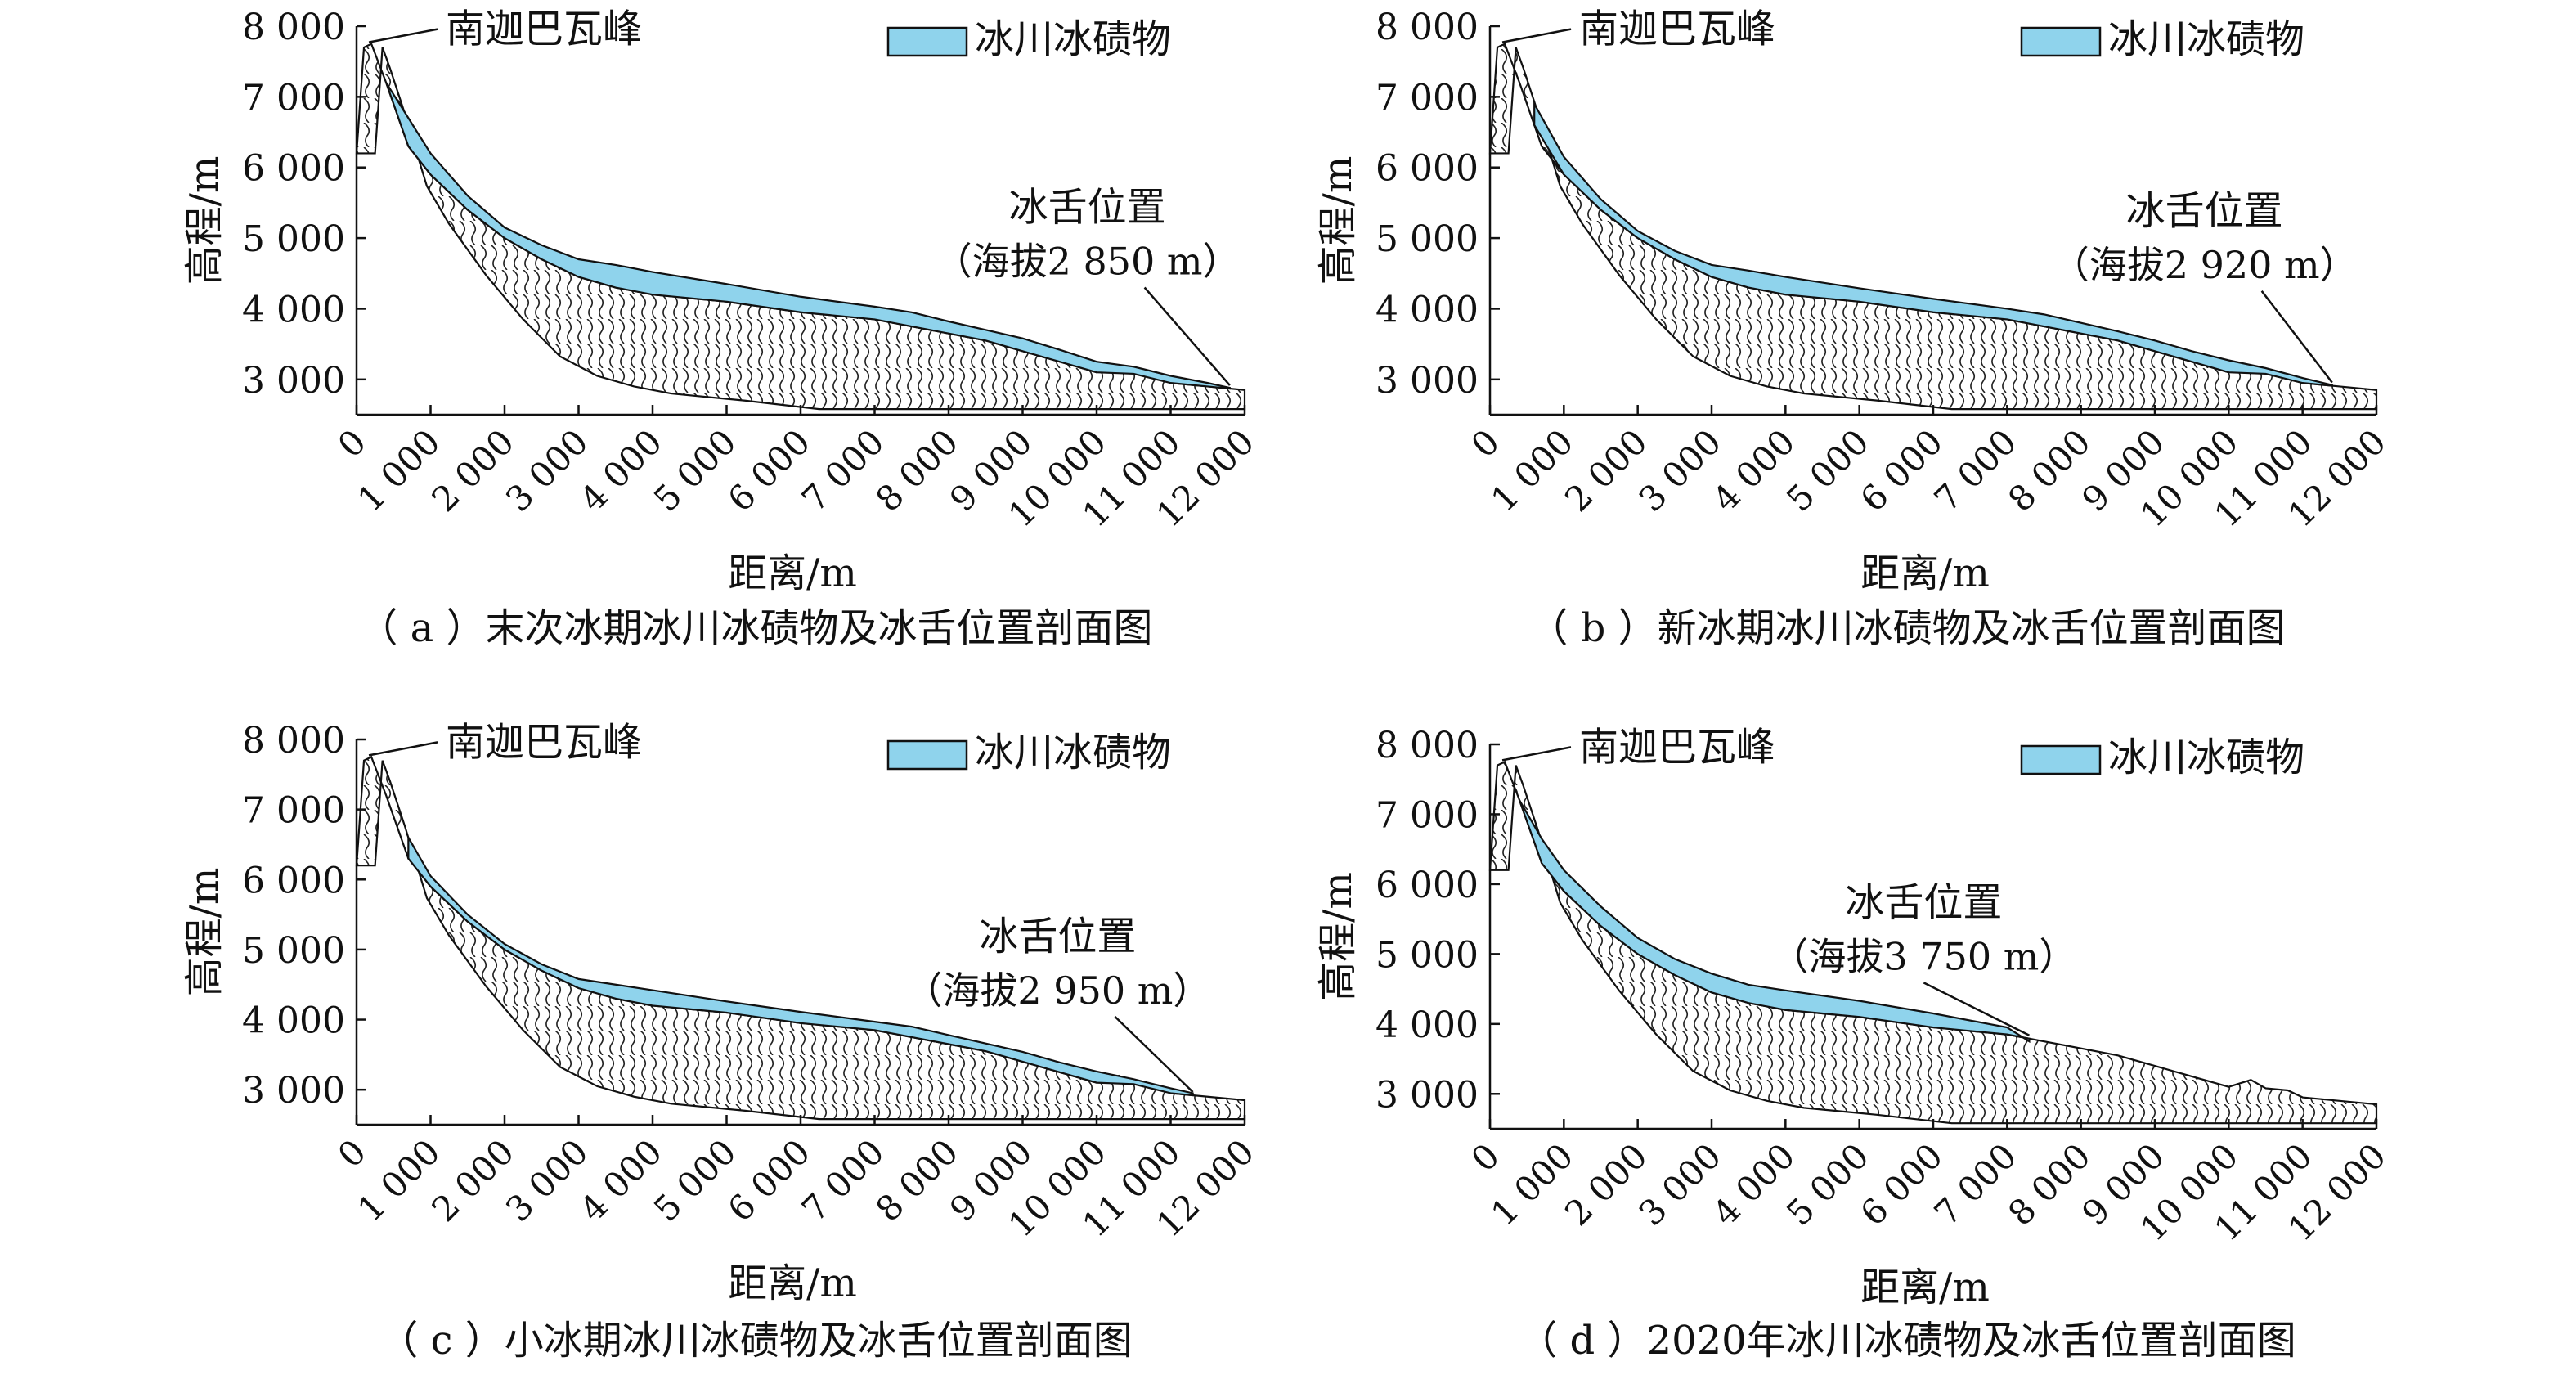 Image resolution: width=2576 pixels, height=1375 pixels. What do you see at coordinates (1906, 628) in the screenshot?
I see `panel-caption: （ b ）新冰期冰川冰碛物及冰舌位置剖面图` at bounding box center [1906, 628].